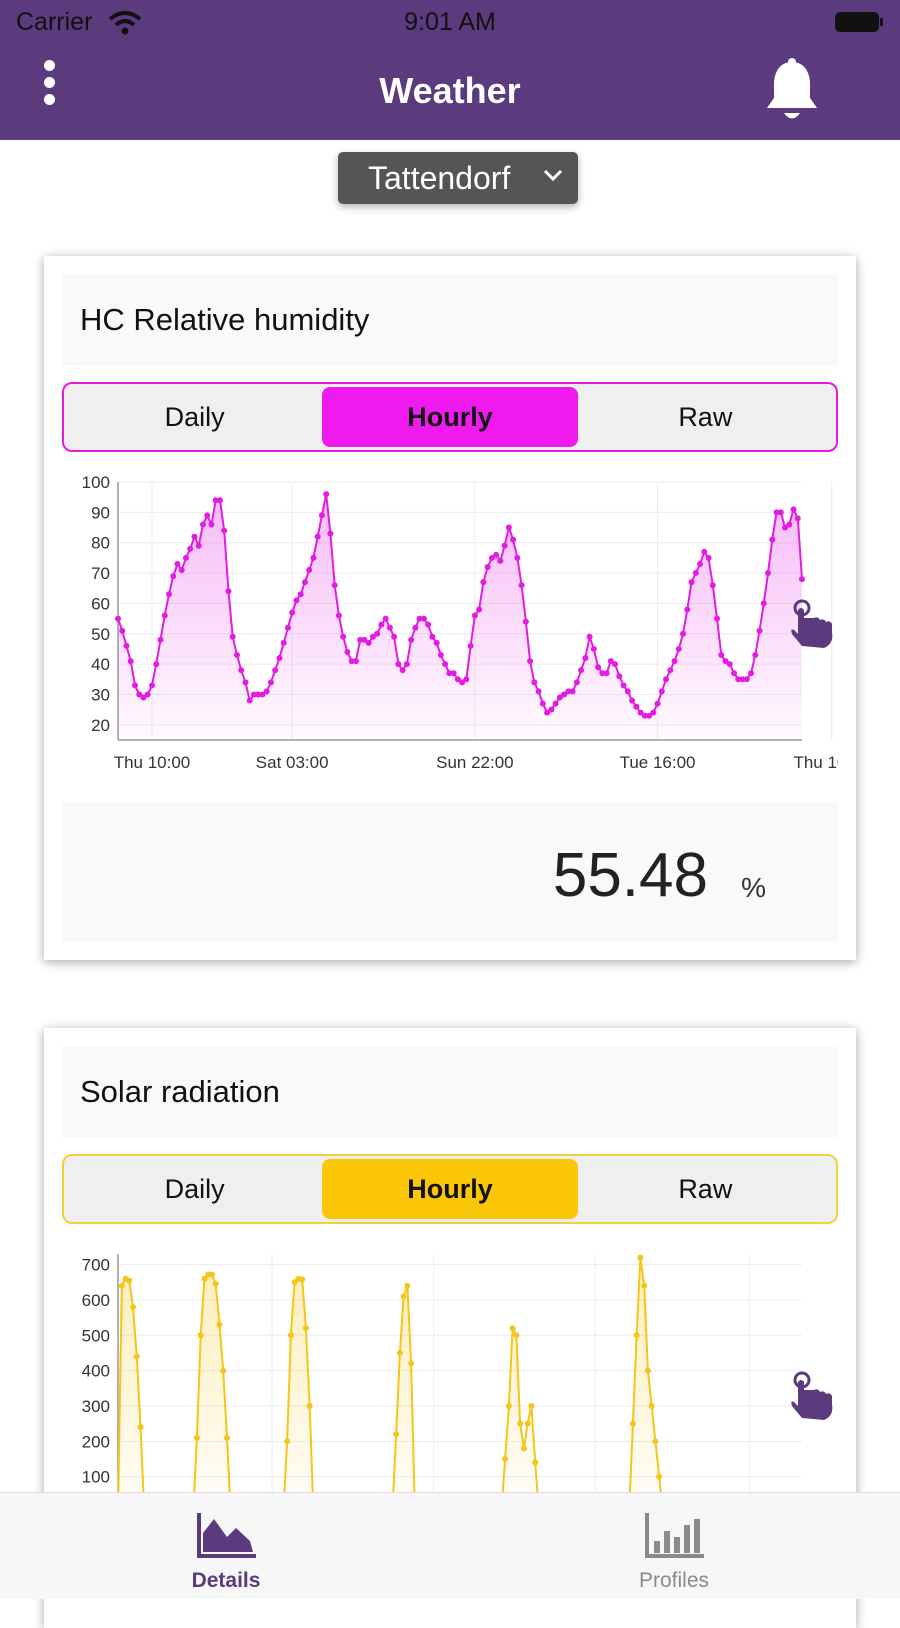 The height and width of the screenshot is (1628, 900). What do you see at coordinates (226, 1546) in the screenshot?
I see `tab-details: Details` at bounding box center [226, 1546].